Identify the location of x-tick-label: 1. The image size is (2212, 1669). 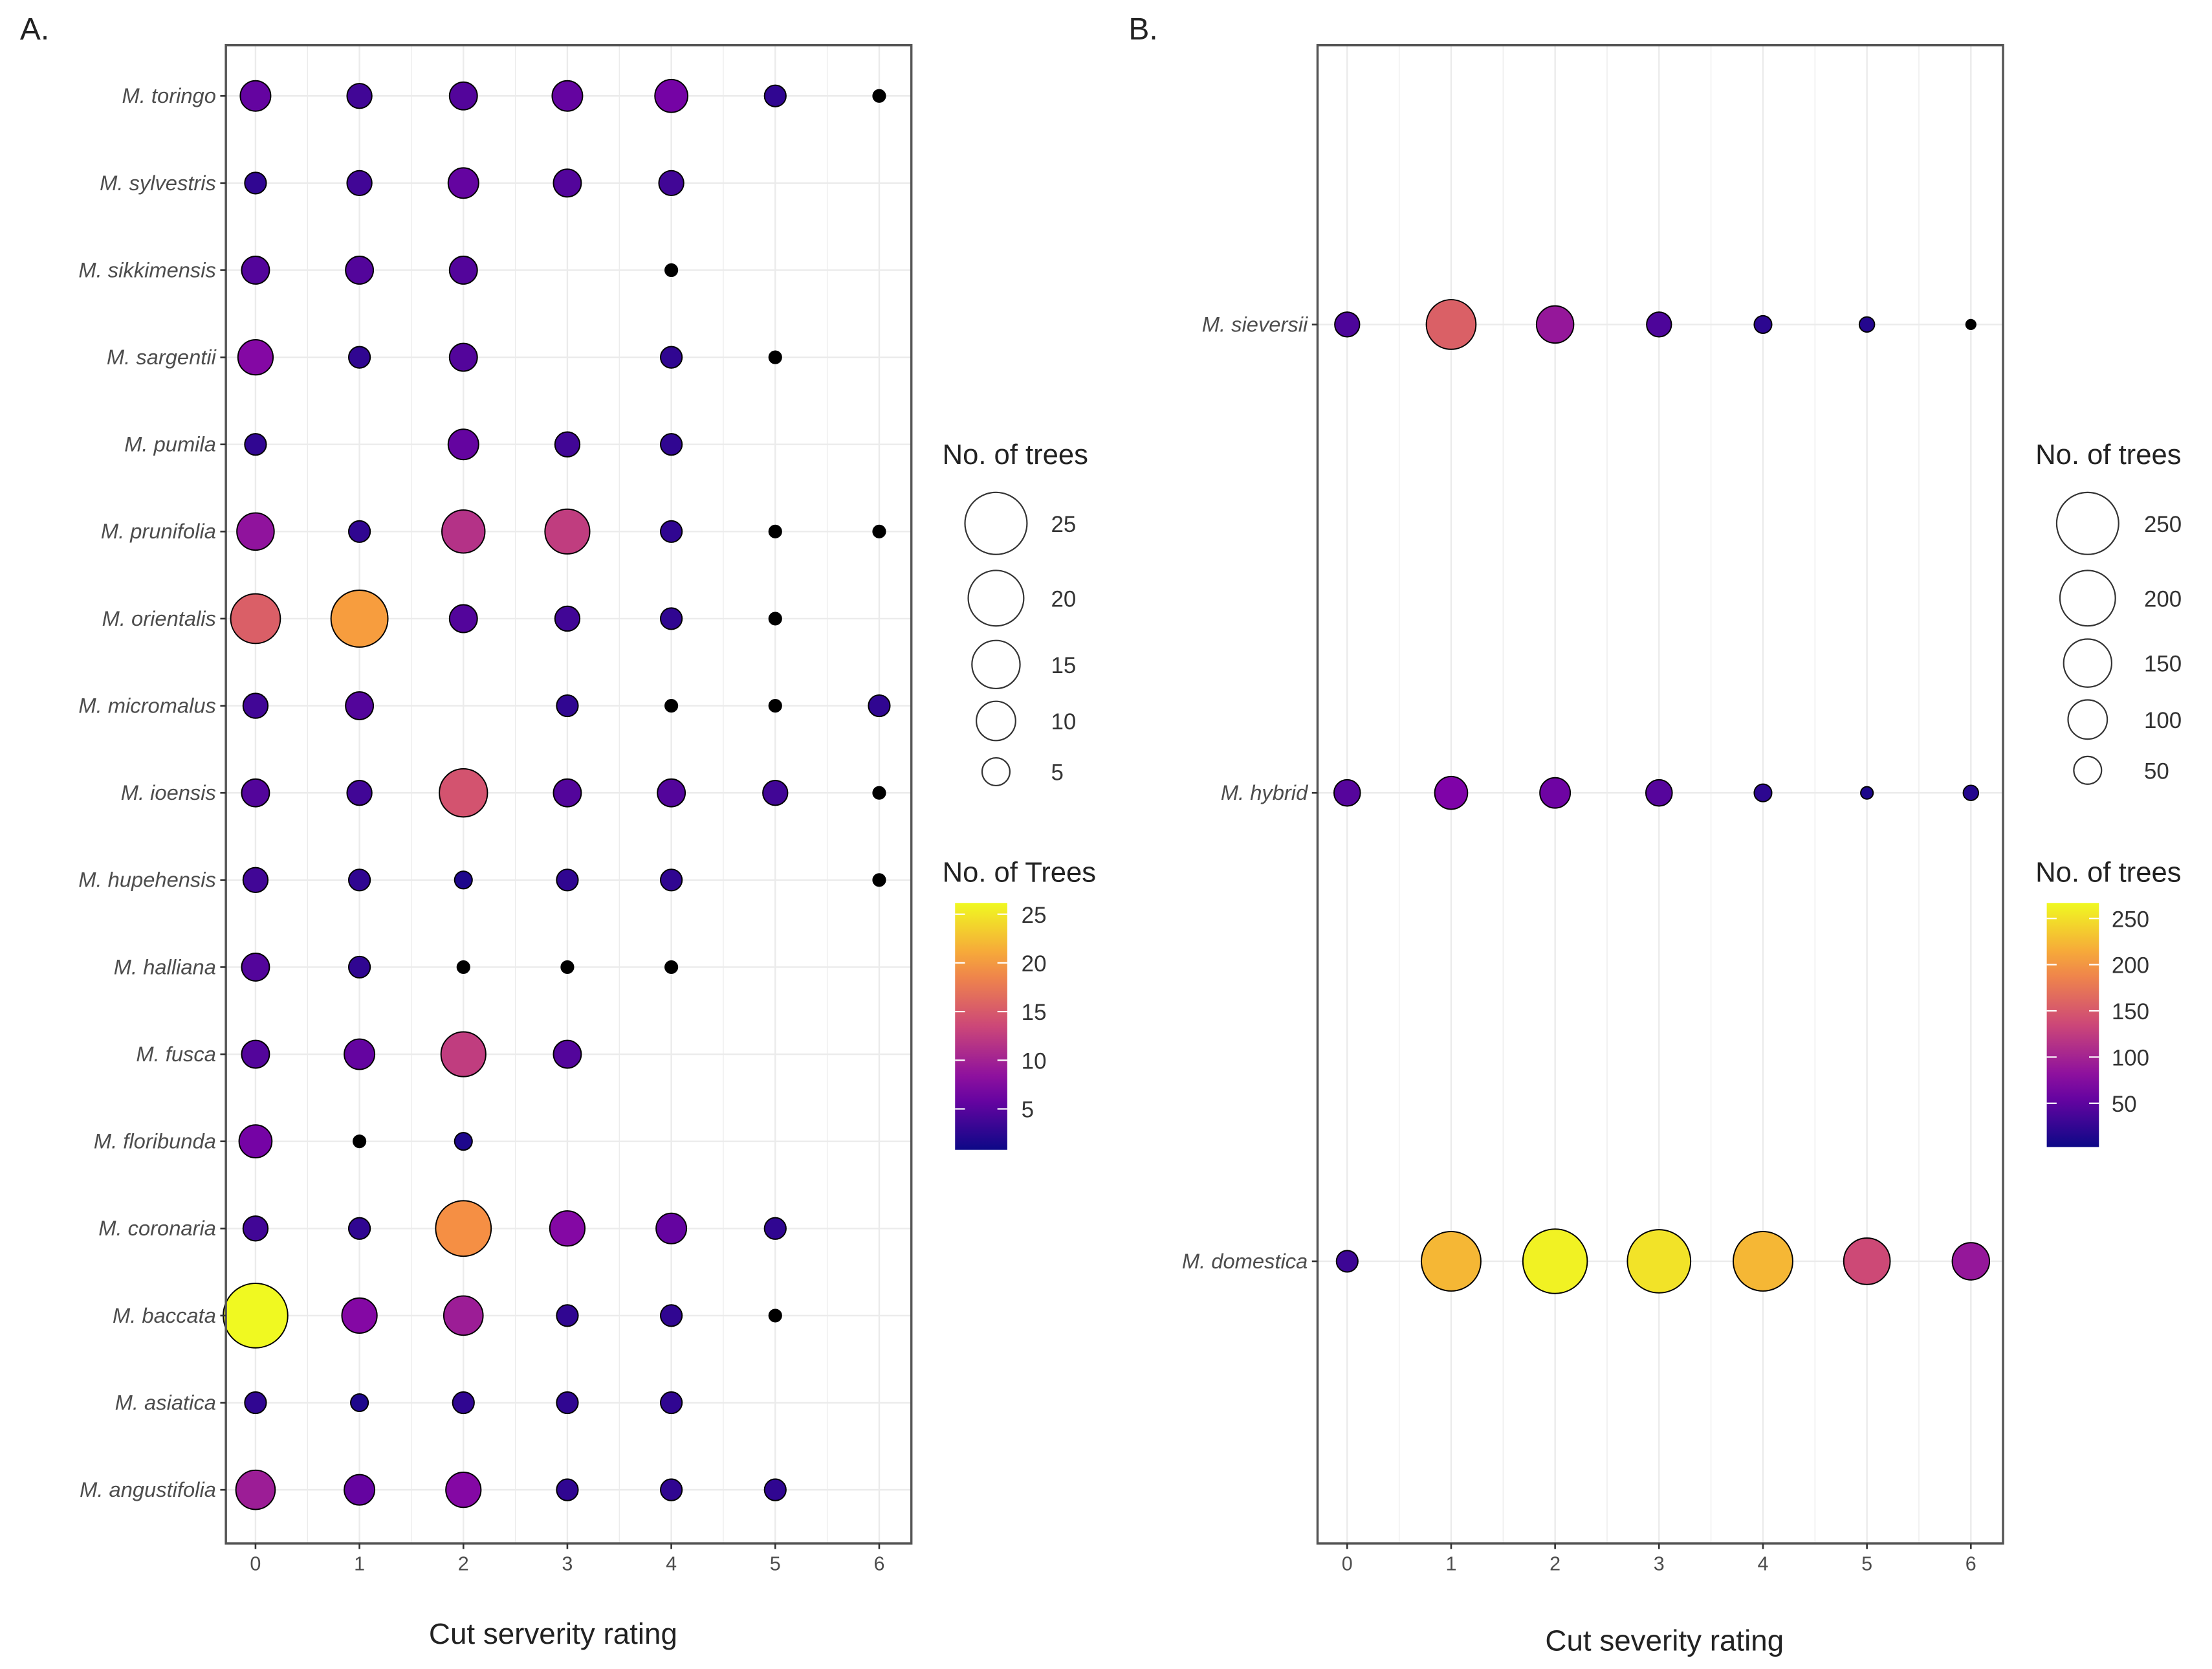
(359, 1564).